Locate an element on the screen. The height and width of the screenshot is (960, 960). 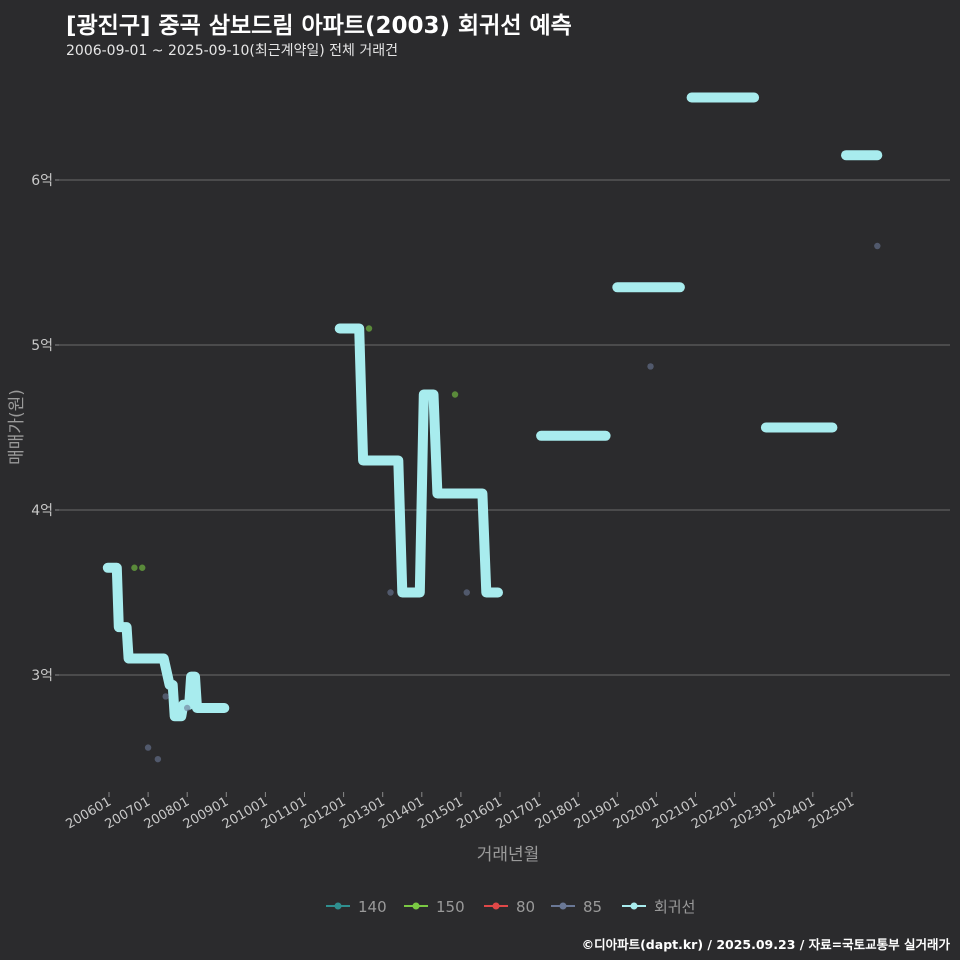
x-axis-title: 거래년월 is located at coordinates (508, 855).